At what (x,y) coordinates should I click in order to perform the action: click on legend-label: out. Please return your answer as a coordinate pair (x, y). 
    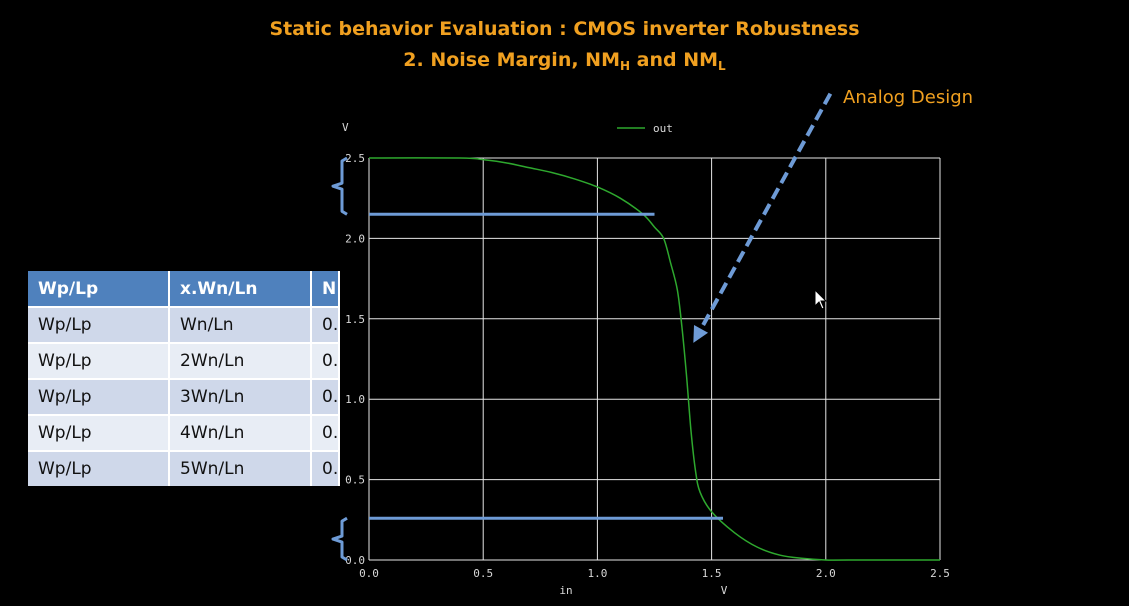
    Looking at the image, I should click on (663, 128).